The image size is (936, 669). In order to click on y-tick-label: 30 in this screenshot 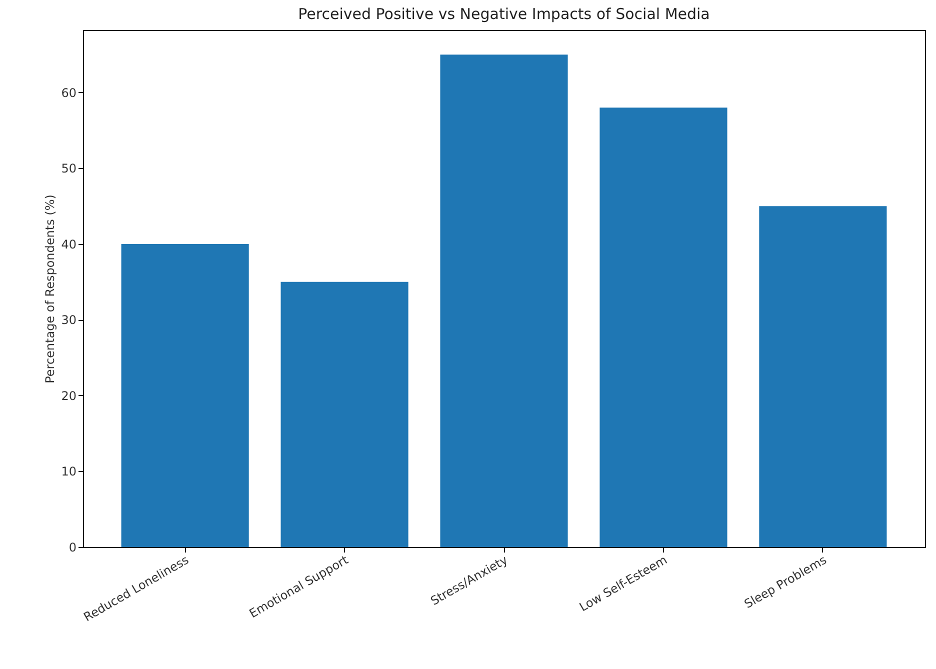, I will do `click(68, 320)`.